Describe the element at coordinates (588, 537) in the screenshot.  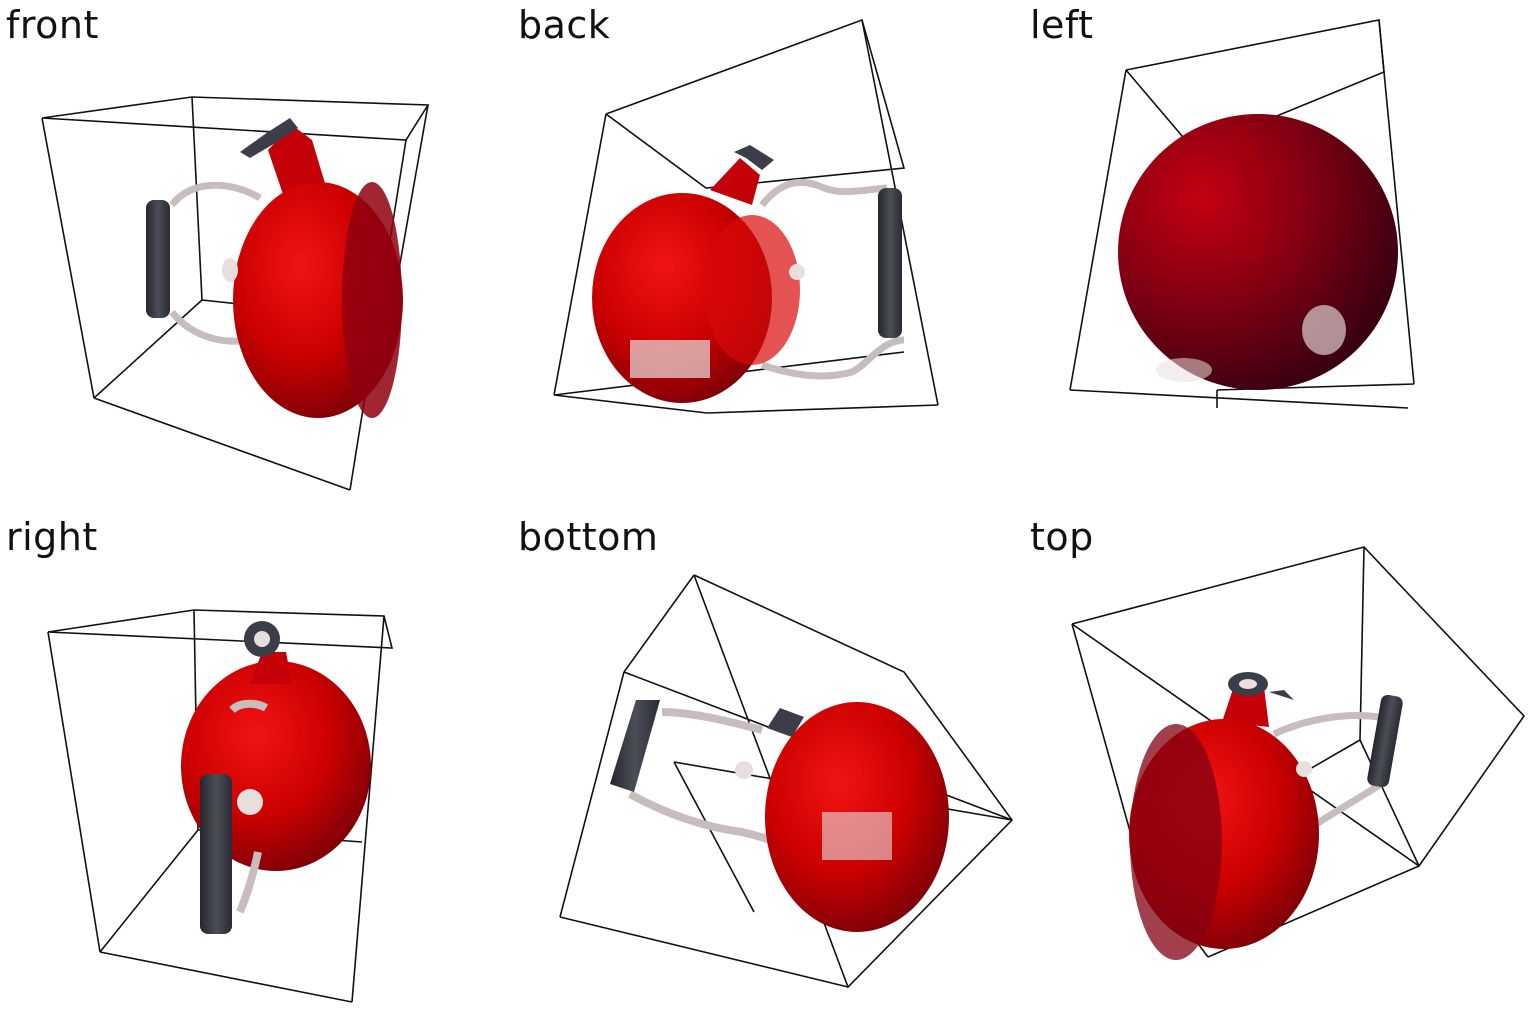
I see `view-label: bottom` at that location.